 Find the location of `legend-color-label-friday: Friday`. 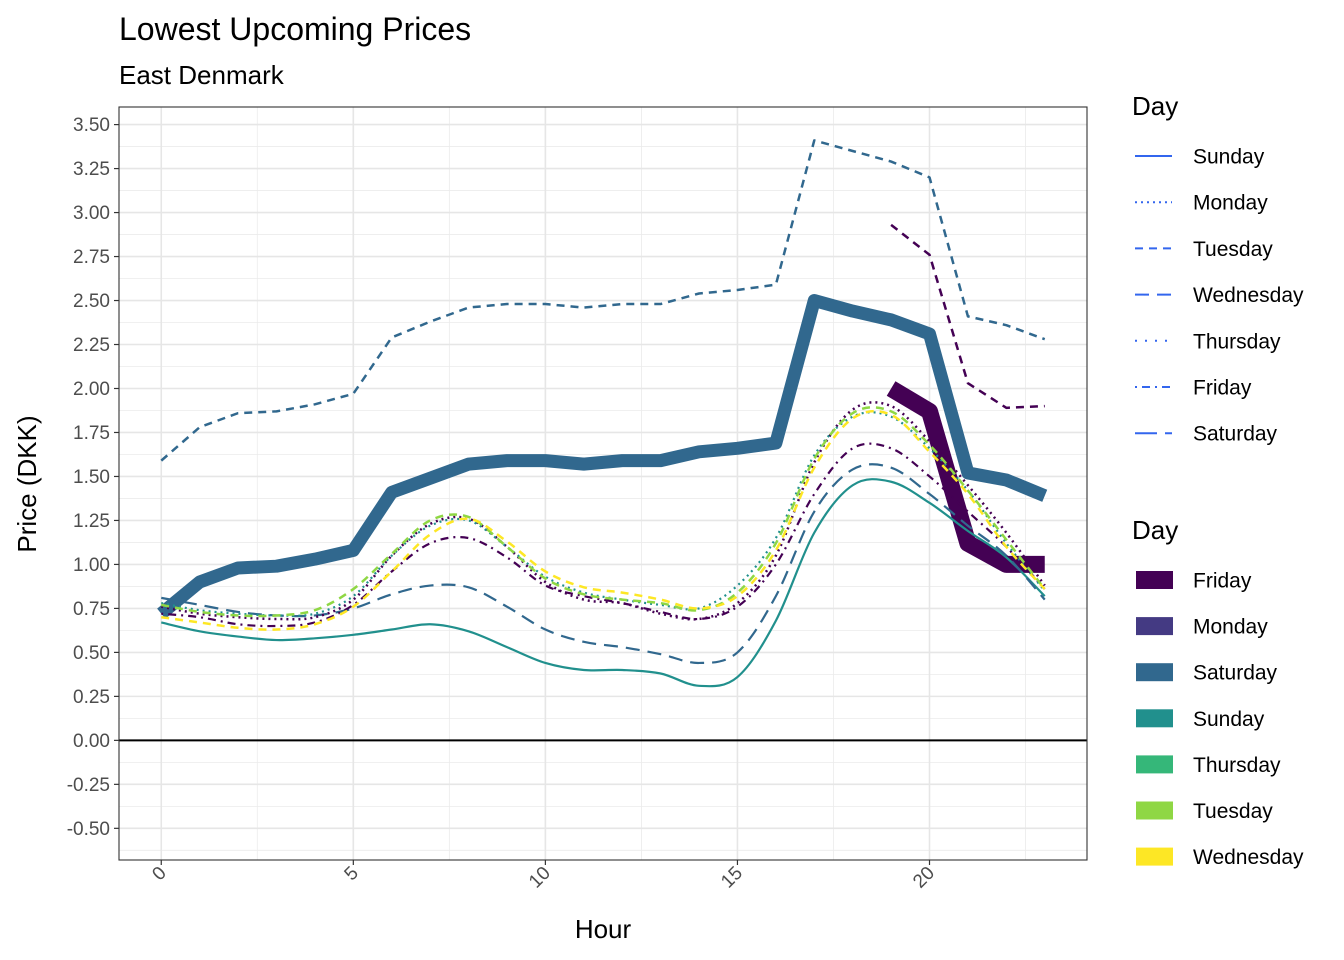

legend-color-label-friday: Friday is located at coordinates (1222, 581).